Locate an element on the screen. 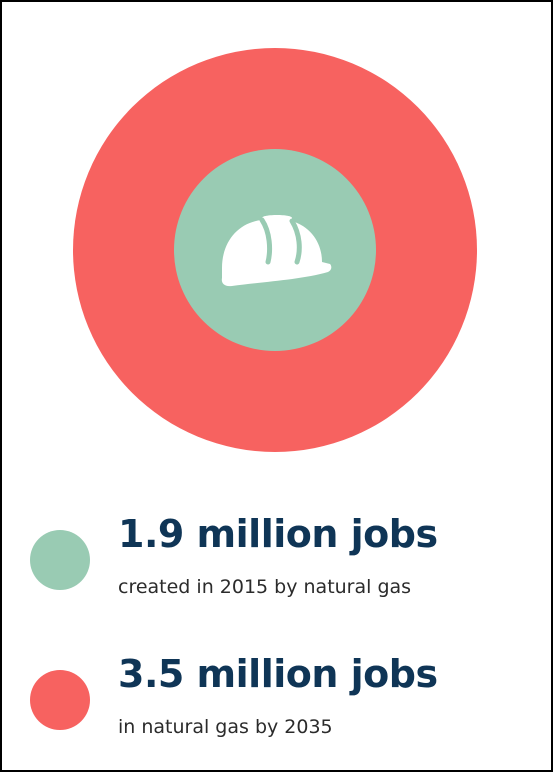  legend-item-2035: 3.5 million jobs in natural gas by 2035 is located at coordinates (276, 695).